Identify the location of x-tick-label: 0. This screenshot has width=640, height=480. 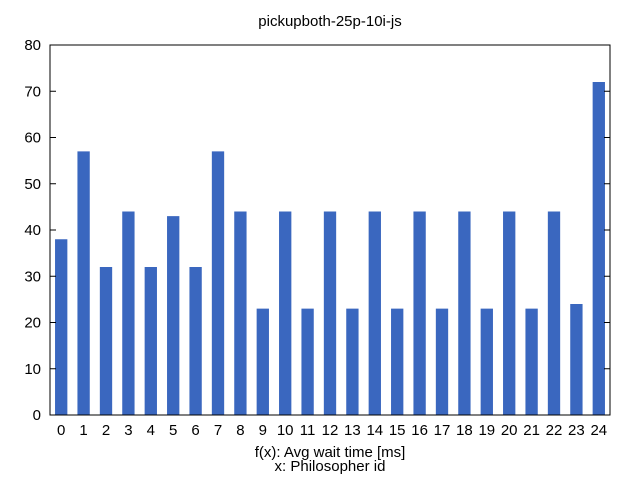
(61, 430).